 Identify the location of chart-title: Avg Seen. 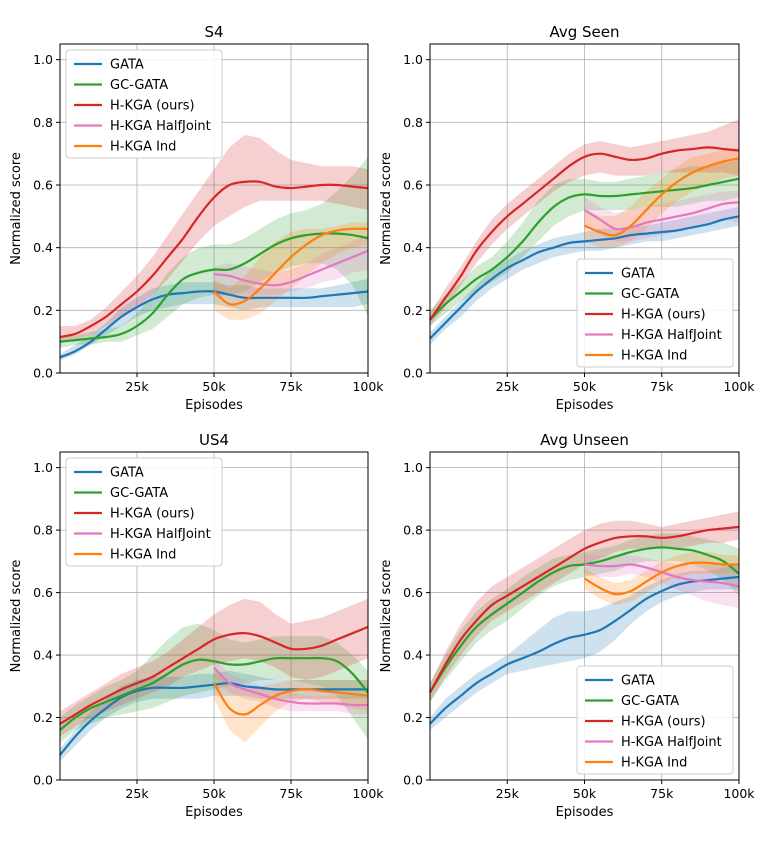
(584, 32).